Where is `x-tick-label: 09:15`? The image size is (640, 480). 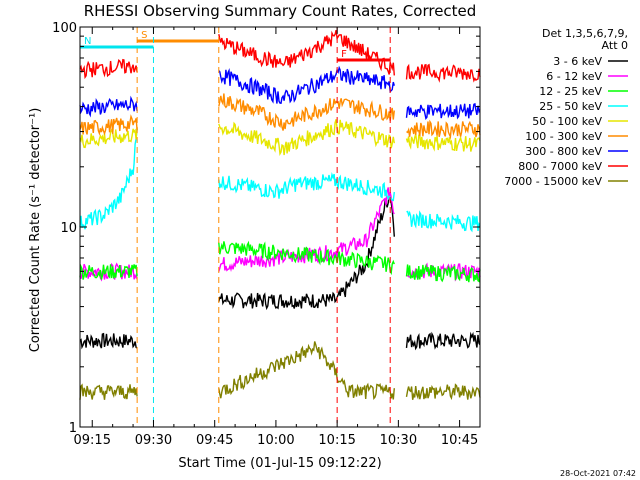 x-tick-label: 09:15 is located at coordinates (92, 440).